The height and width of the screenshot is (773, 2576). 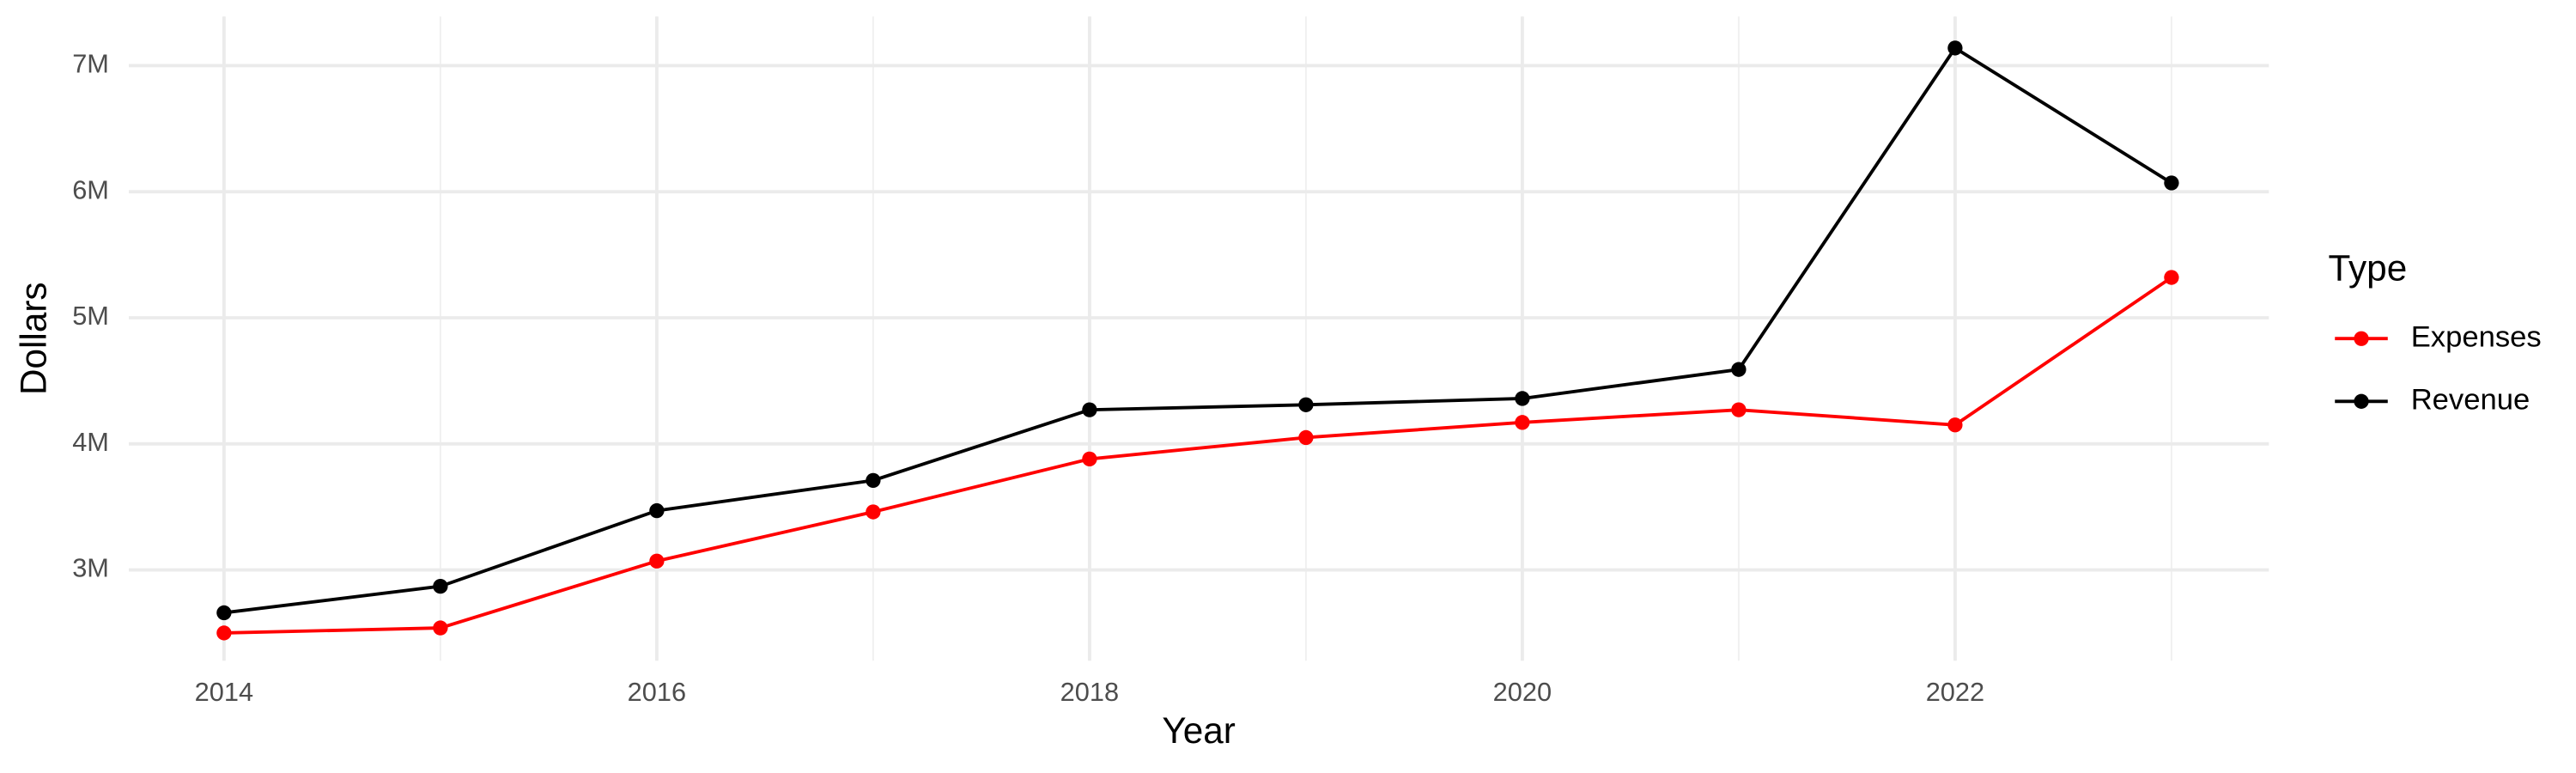 What do you see at coordinates (2368, 268) in the screenshot?
I see `legend-title: Type` at bounding box center [2368, 268].